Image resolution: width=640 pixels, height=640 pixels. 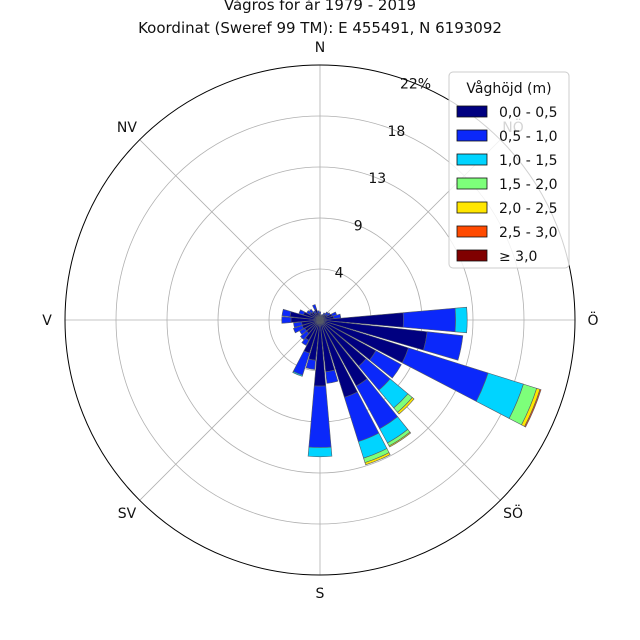 I want to click on legend-label: ≥ 3,0, so click(x=518, y=257).